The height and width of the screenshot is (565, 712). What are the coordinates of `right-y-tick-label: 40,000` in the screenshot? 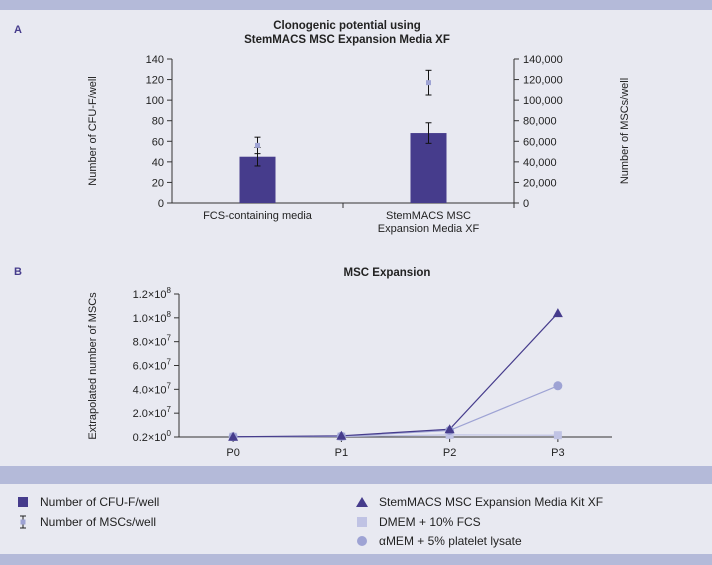 It's located at (540, 163).